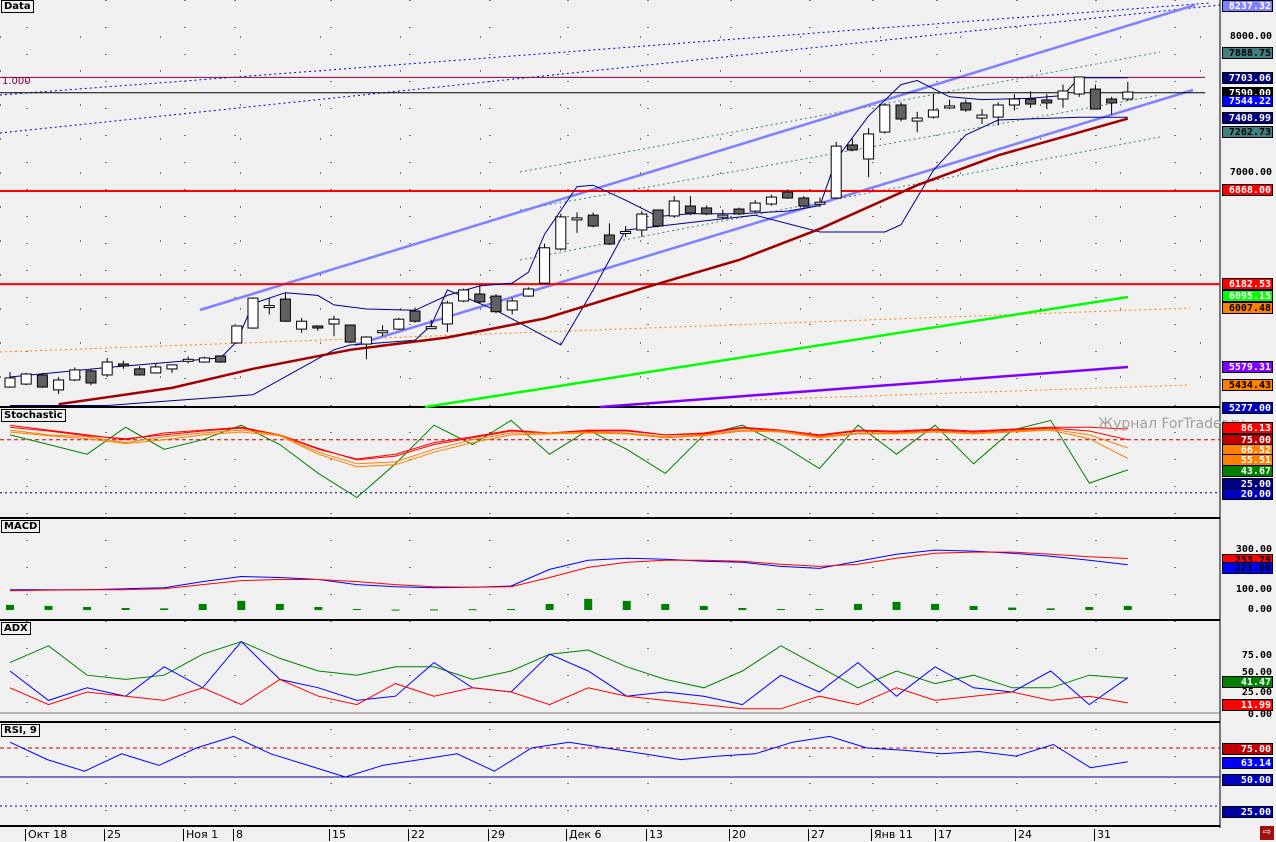 The width and height of the screenshot is (1276, 842). I want to click on axis-label-main: 7262.73, so click(1247, 132).